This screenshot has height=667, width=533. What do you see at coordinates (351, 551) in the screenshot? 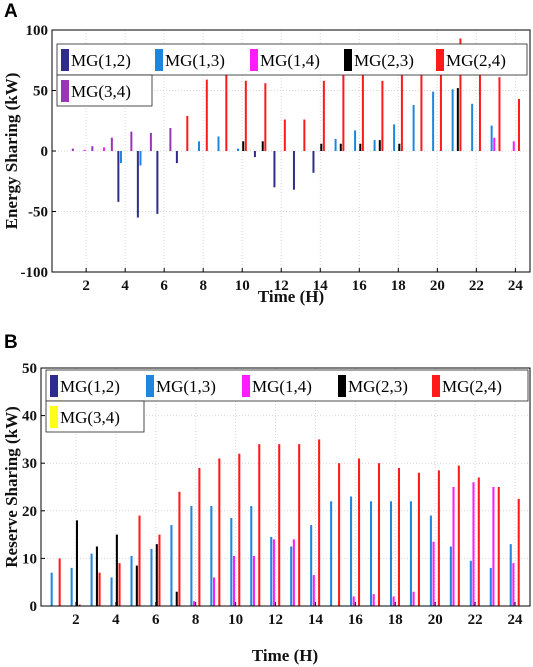
I see `panel-b-bar-mg13-h16` at bounding box center [351, 551].